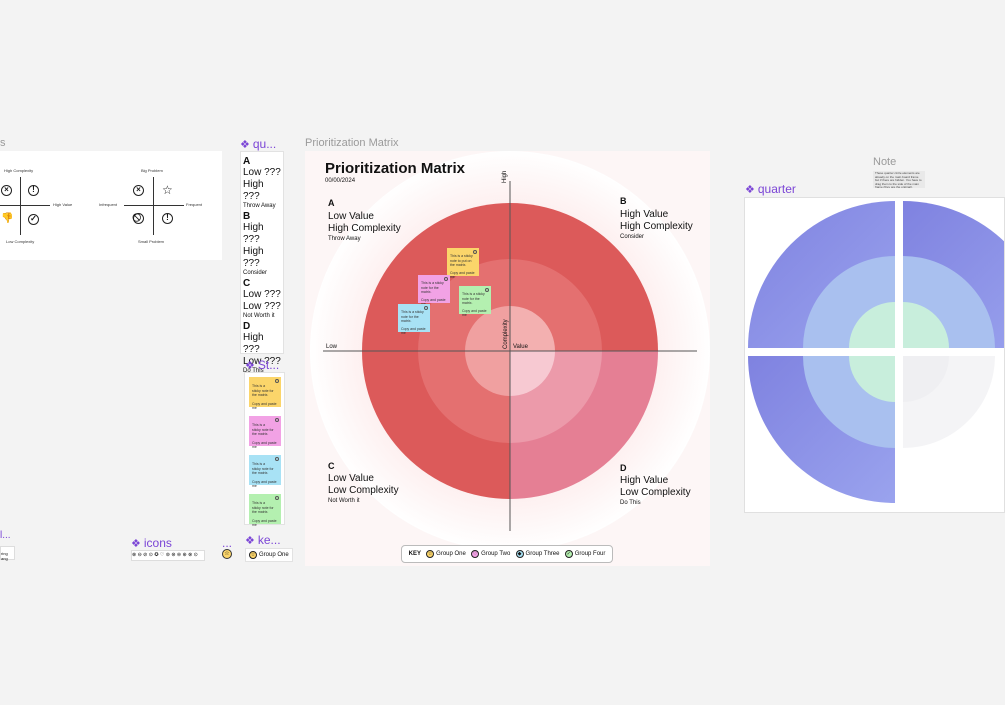 The image size is (1005, 705). Describe the element at coordinates (167, 218) in the screenshot. I see `alert-circle-icon: !` at that location.